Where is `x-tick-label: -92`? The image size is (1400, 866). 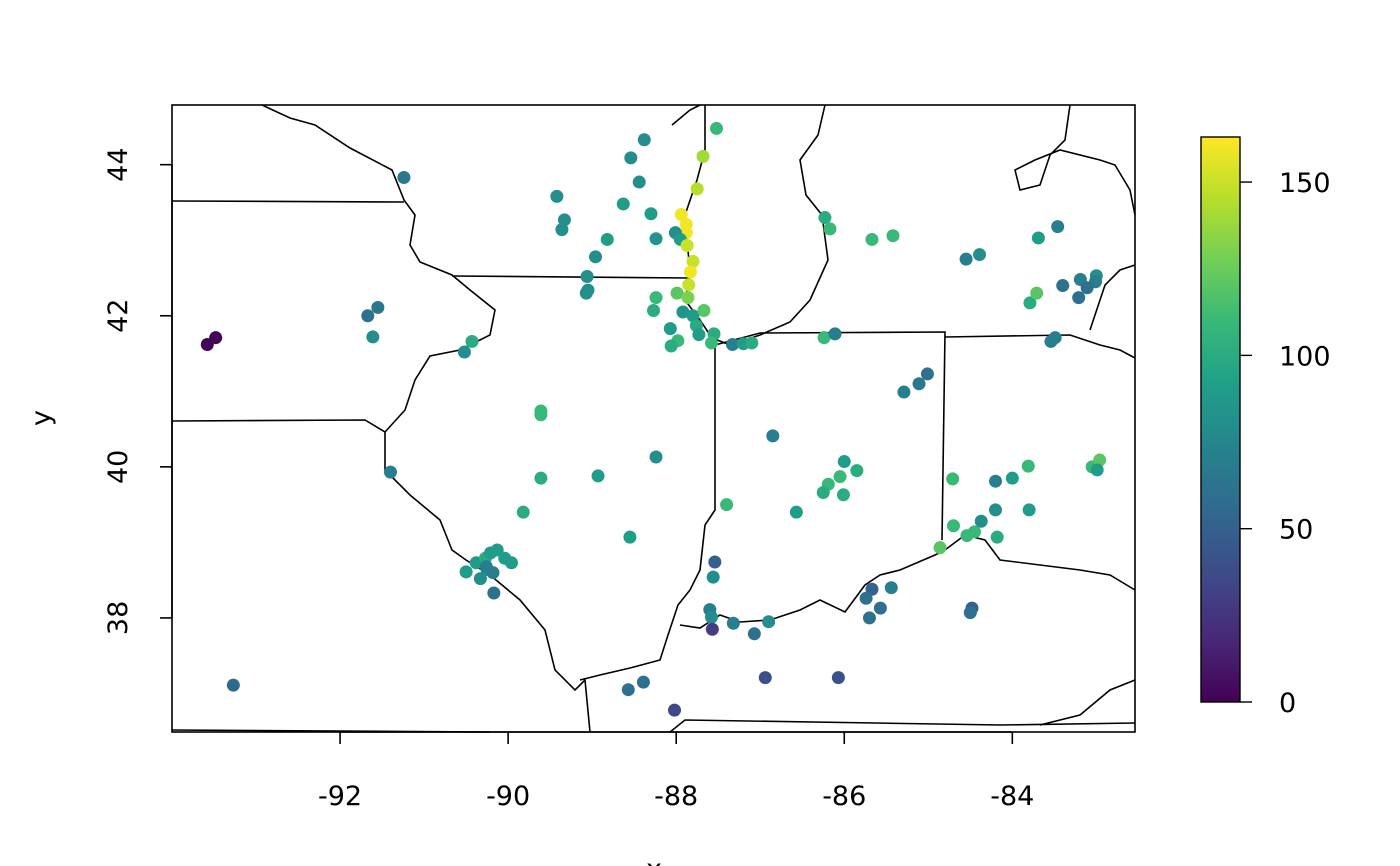
x-tick-label: -92 is located at coordinates (340, 796).